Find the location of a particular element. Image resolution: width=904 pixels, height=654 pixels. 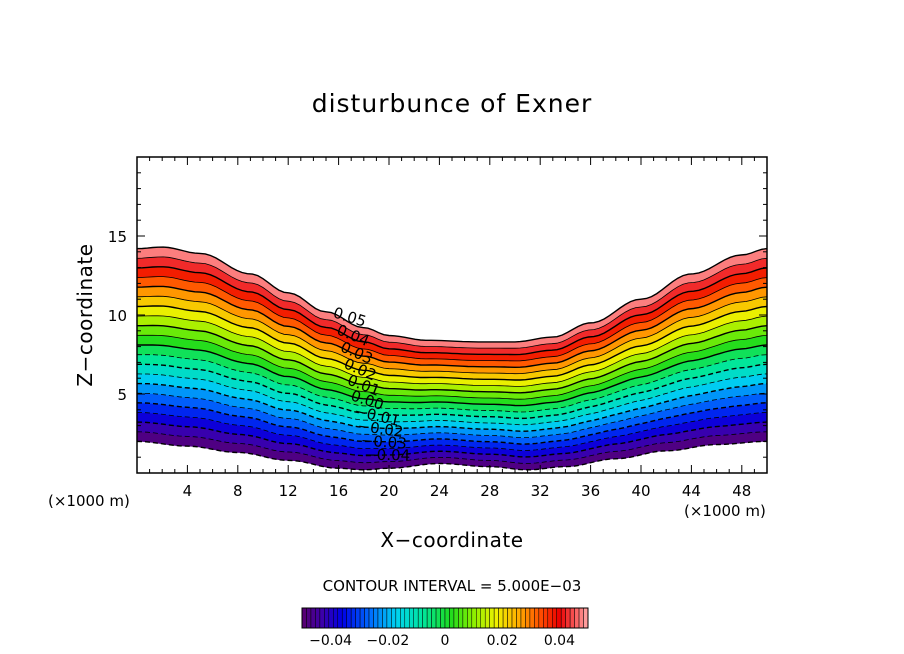

colorbar-tick-labels: −0.04 −0.02 0 0.02 0.04 is located at coordinates (442, 641).